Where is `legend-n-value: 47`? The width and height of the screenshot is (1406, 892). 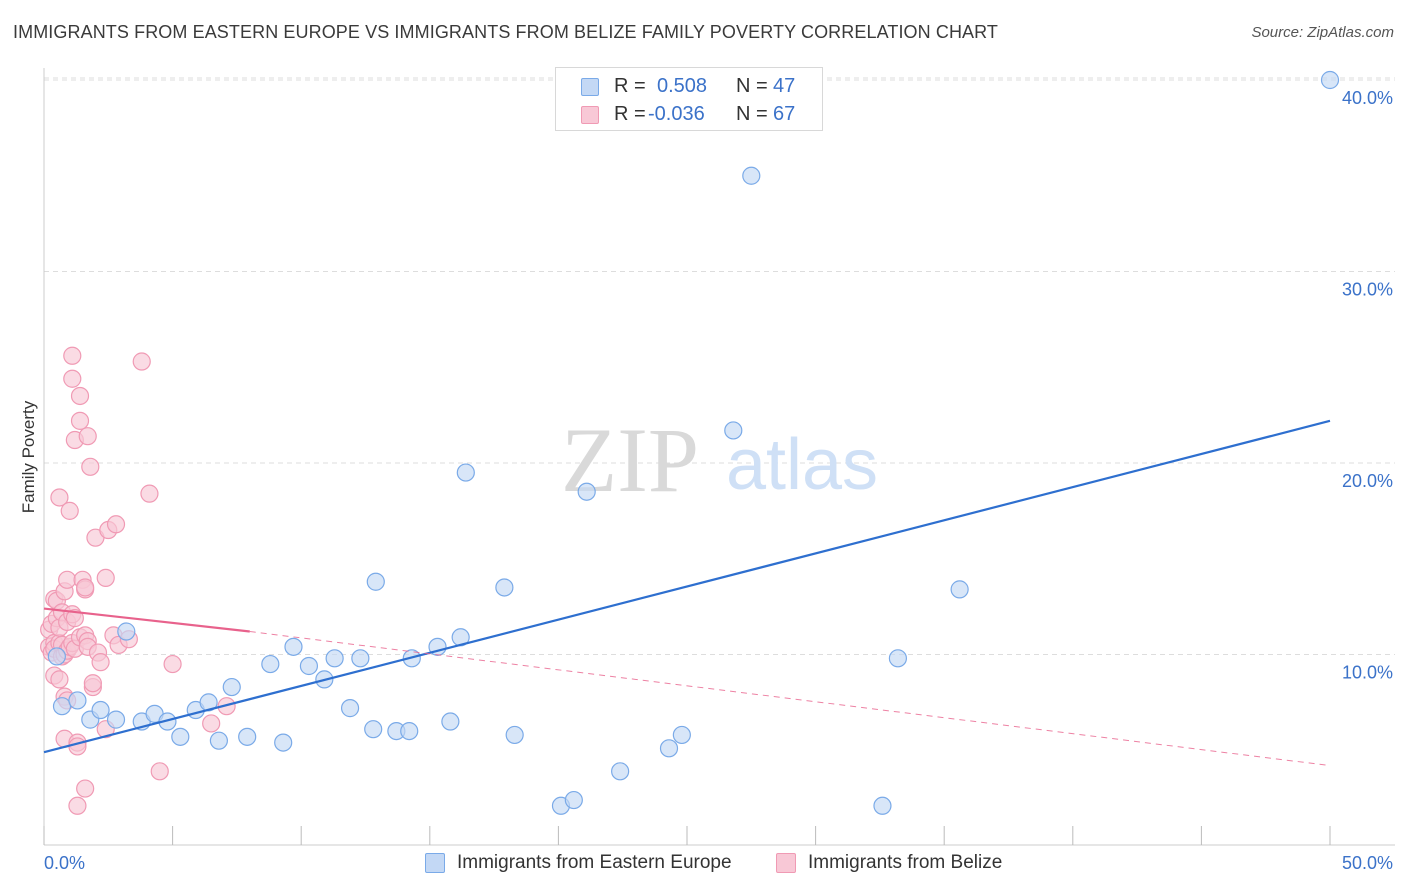
legend-n-value: 47 is located at coordinates (784, 86).